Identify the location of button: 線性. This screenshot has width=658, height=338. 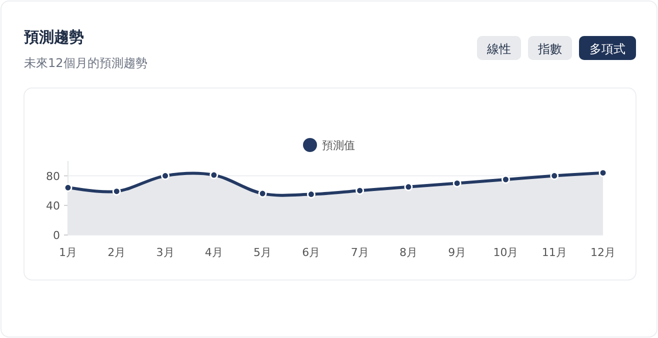
(499, 48).